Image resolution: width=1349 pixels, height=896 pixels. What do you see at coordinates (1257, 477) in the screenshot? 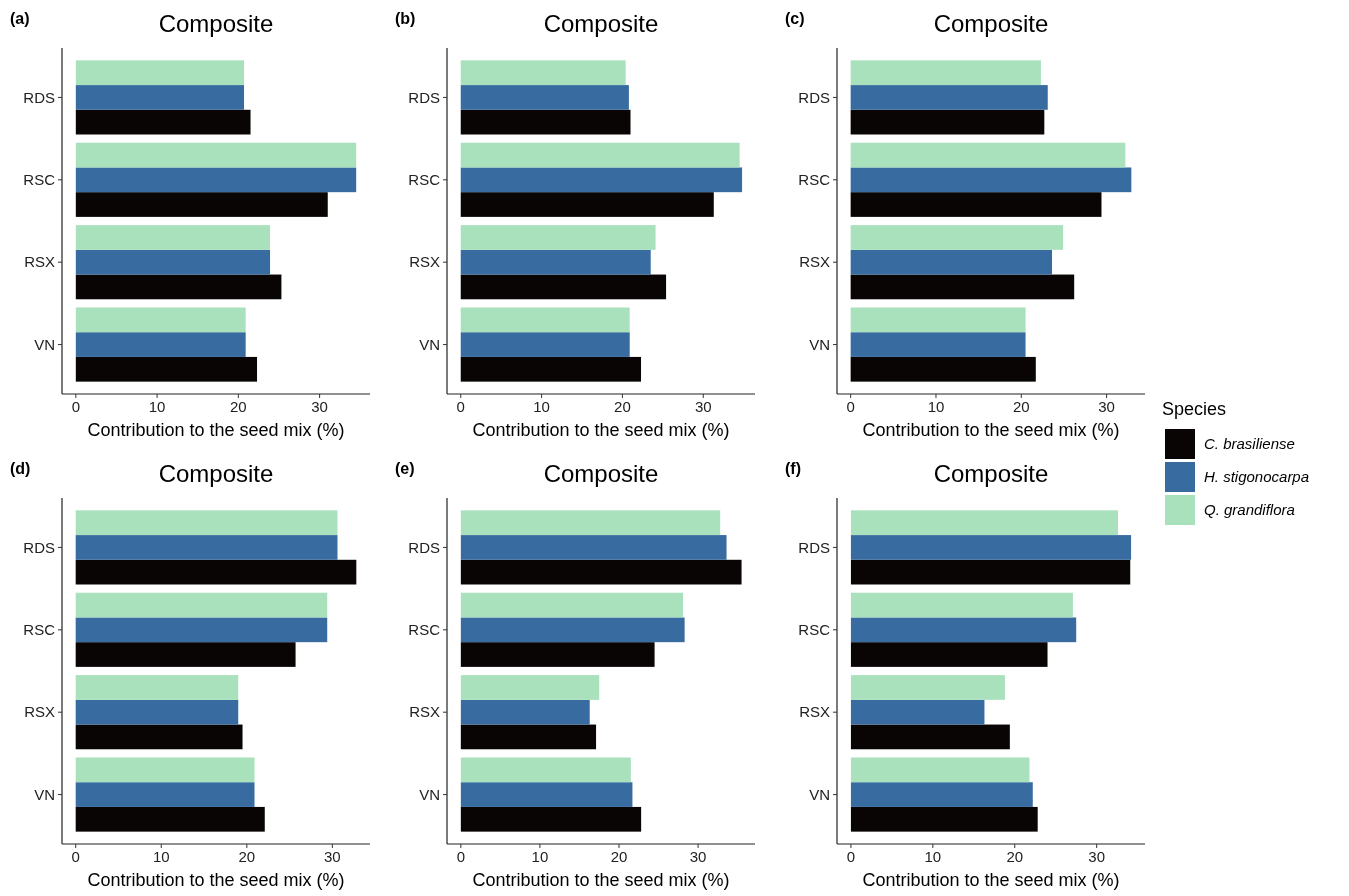
I see `legend-label: H. stigonocarpa` at bounding box center [1257, 477].